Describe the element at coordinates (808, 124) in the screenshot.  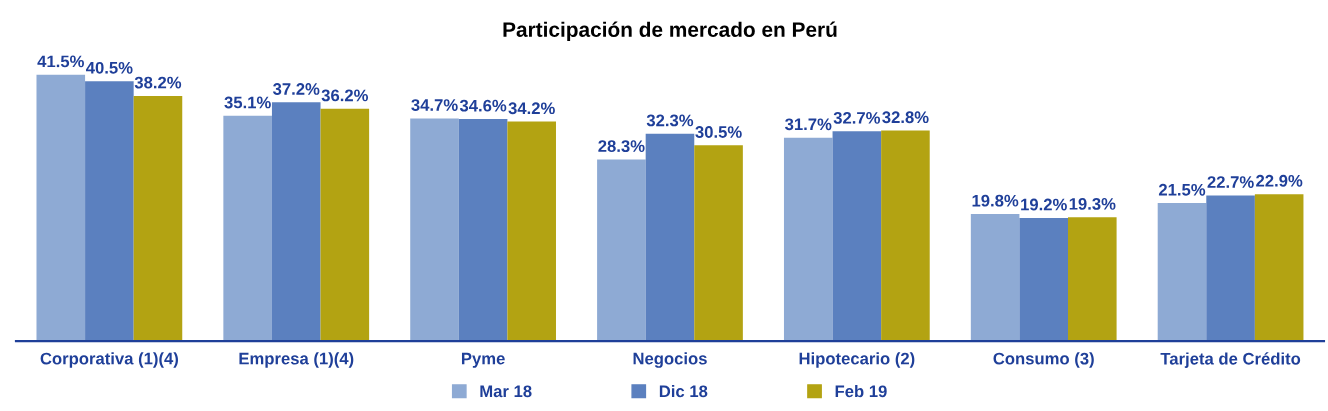
I see `data-label: 31.7%` at that location.